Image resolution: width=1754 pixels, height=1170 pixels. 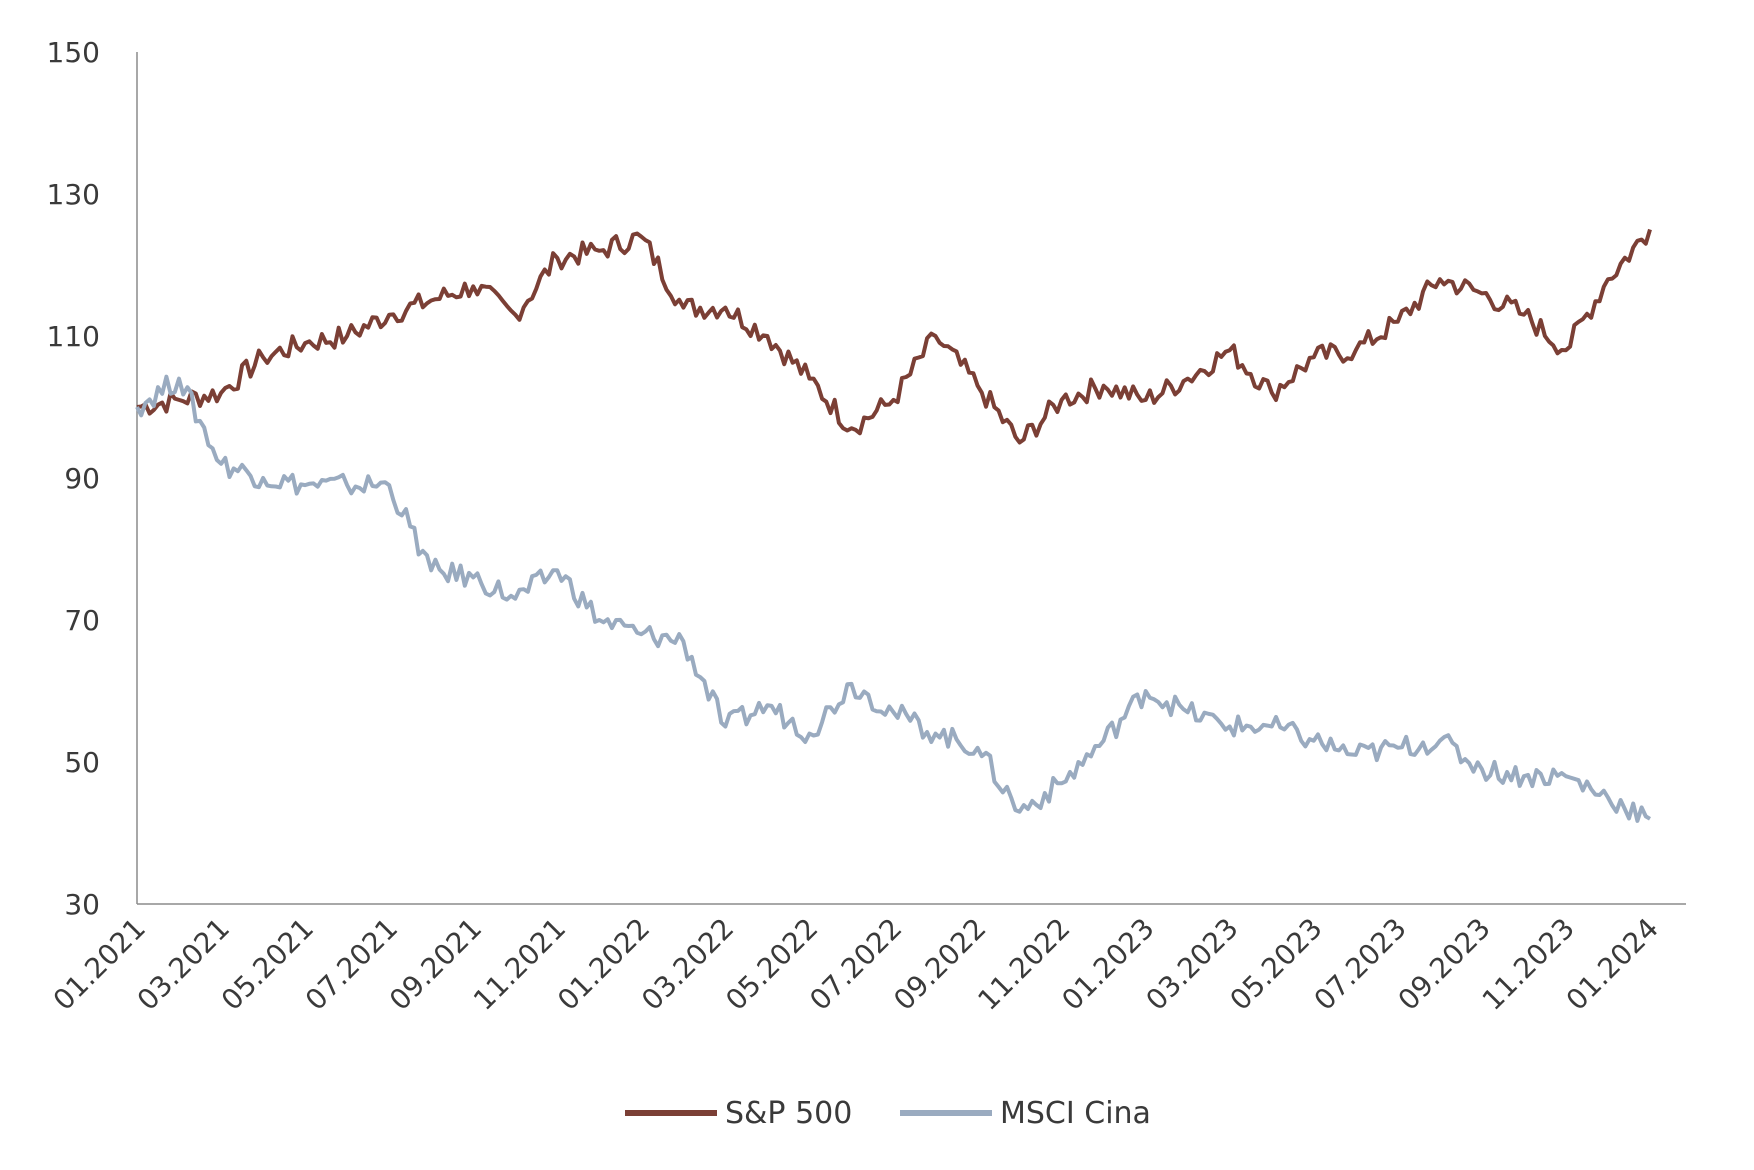 I want to click on x-tick-label: 07.2021, so click(x=351, y=964).